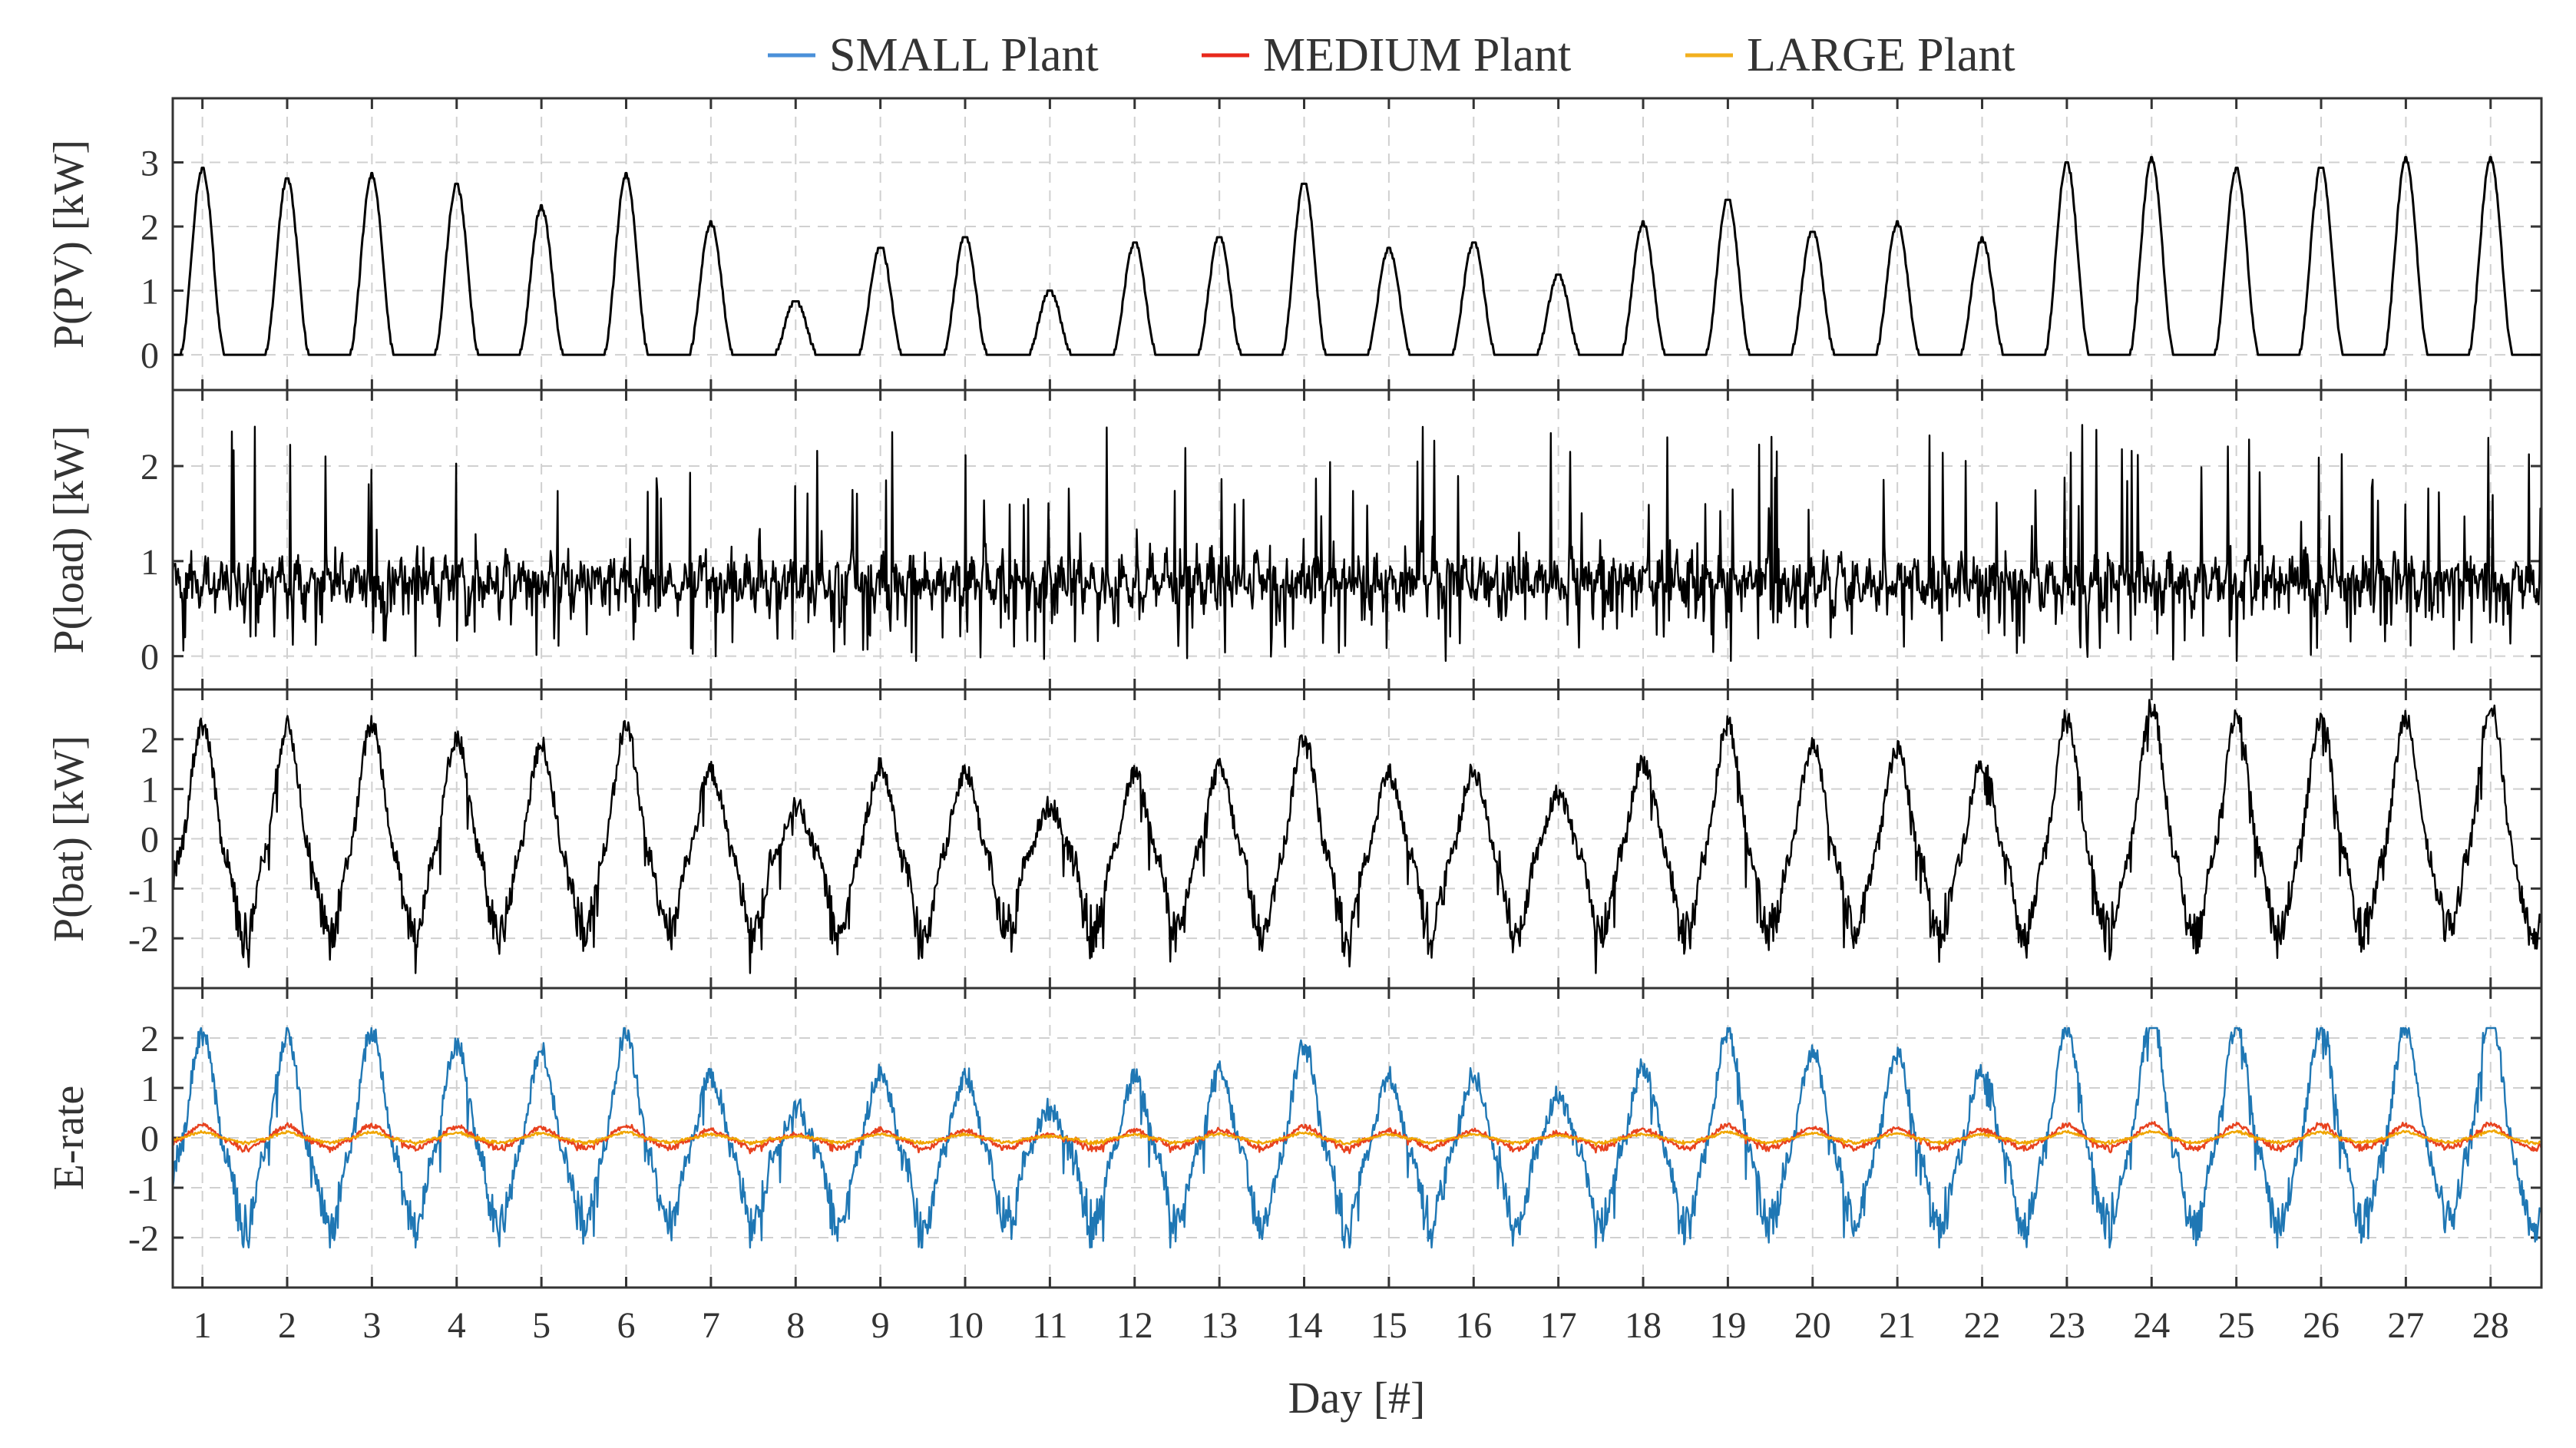 The height and width of the screenshot is (1448, 2576). What do you see at coordinates (965, 1325) in the screenshot?
I see `xtick-label-9: 10` at bounding box center [965, 1325].